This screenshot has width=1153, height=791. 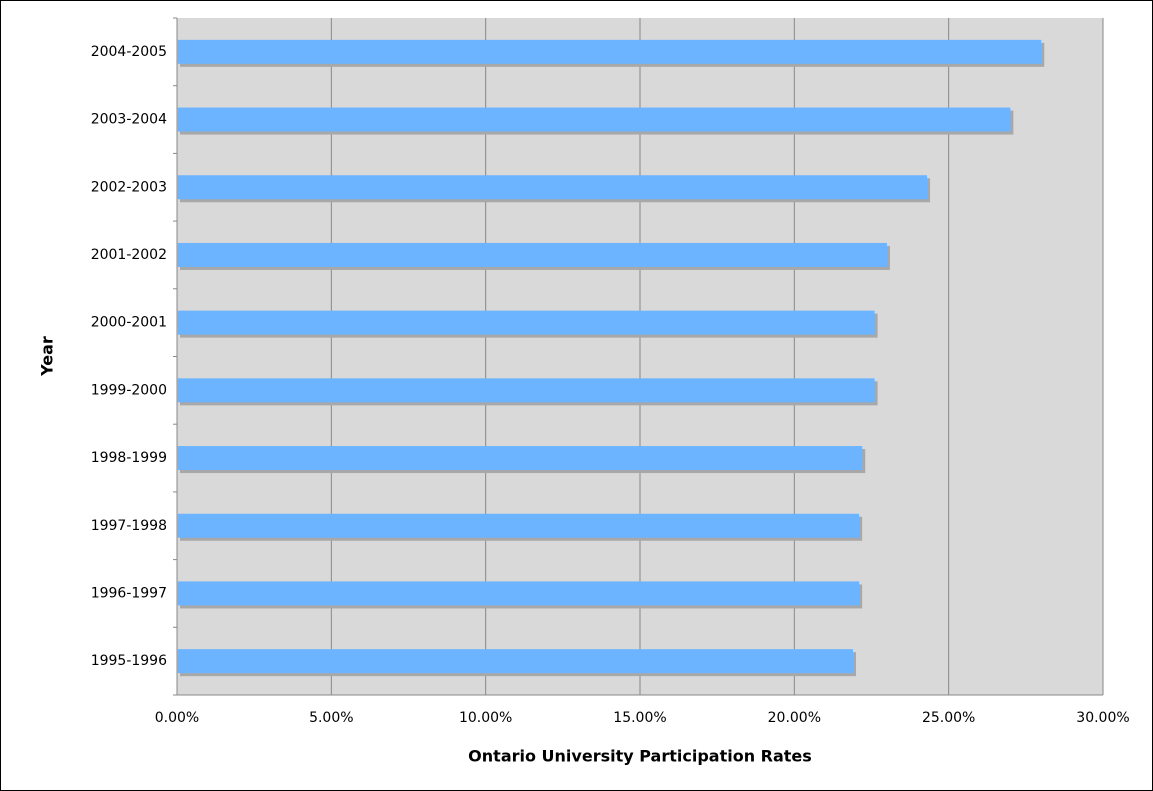 What do you see at coordinates (331, 718) in the screenshot?
I see `x-tick-label: 5.00%` at bounding box center [331, 718].